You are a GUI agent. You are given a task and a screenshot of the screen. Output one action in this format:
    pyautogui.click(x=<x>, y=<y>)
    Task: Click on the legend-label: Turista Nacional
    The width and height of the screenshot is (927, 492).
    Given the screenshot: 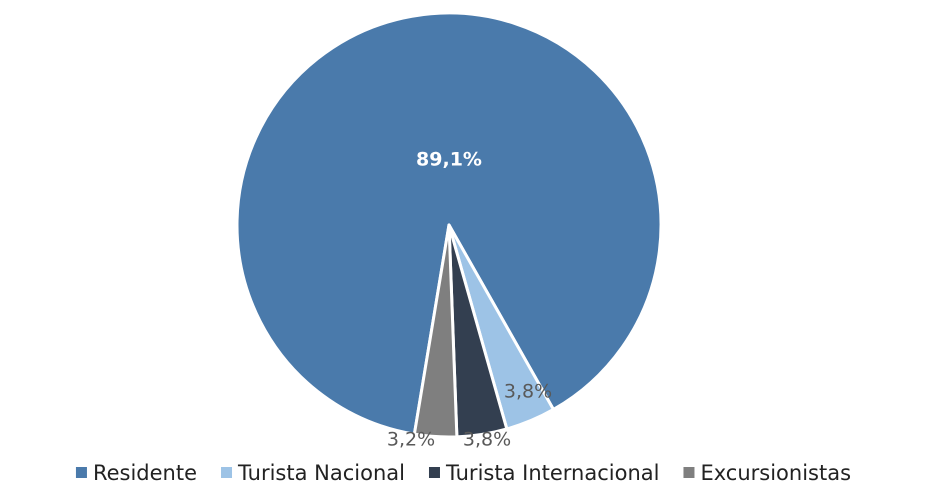 What is the action you would take?
    pyautogui.click(x=321, y=473)
    